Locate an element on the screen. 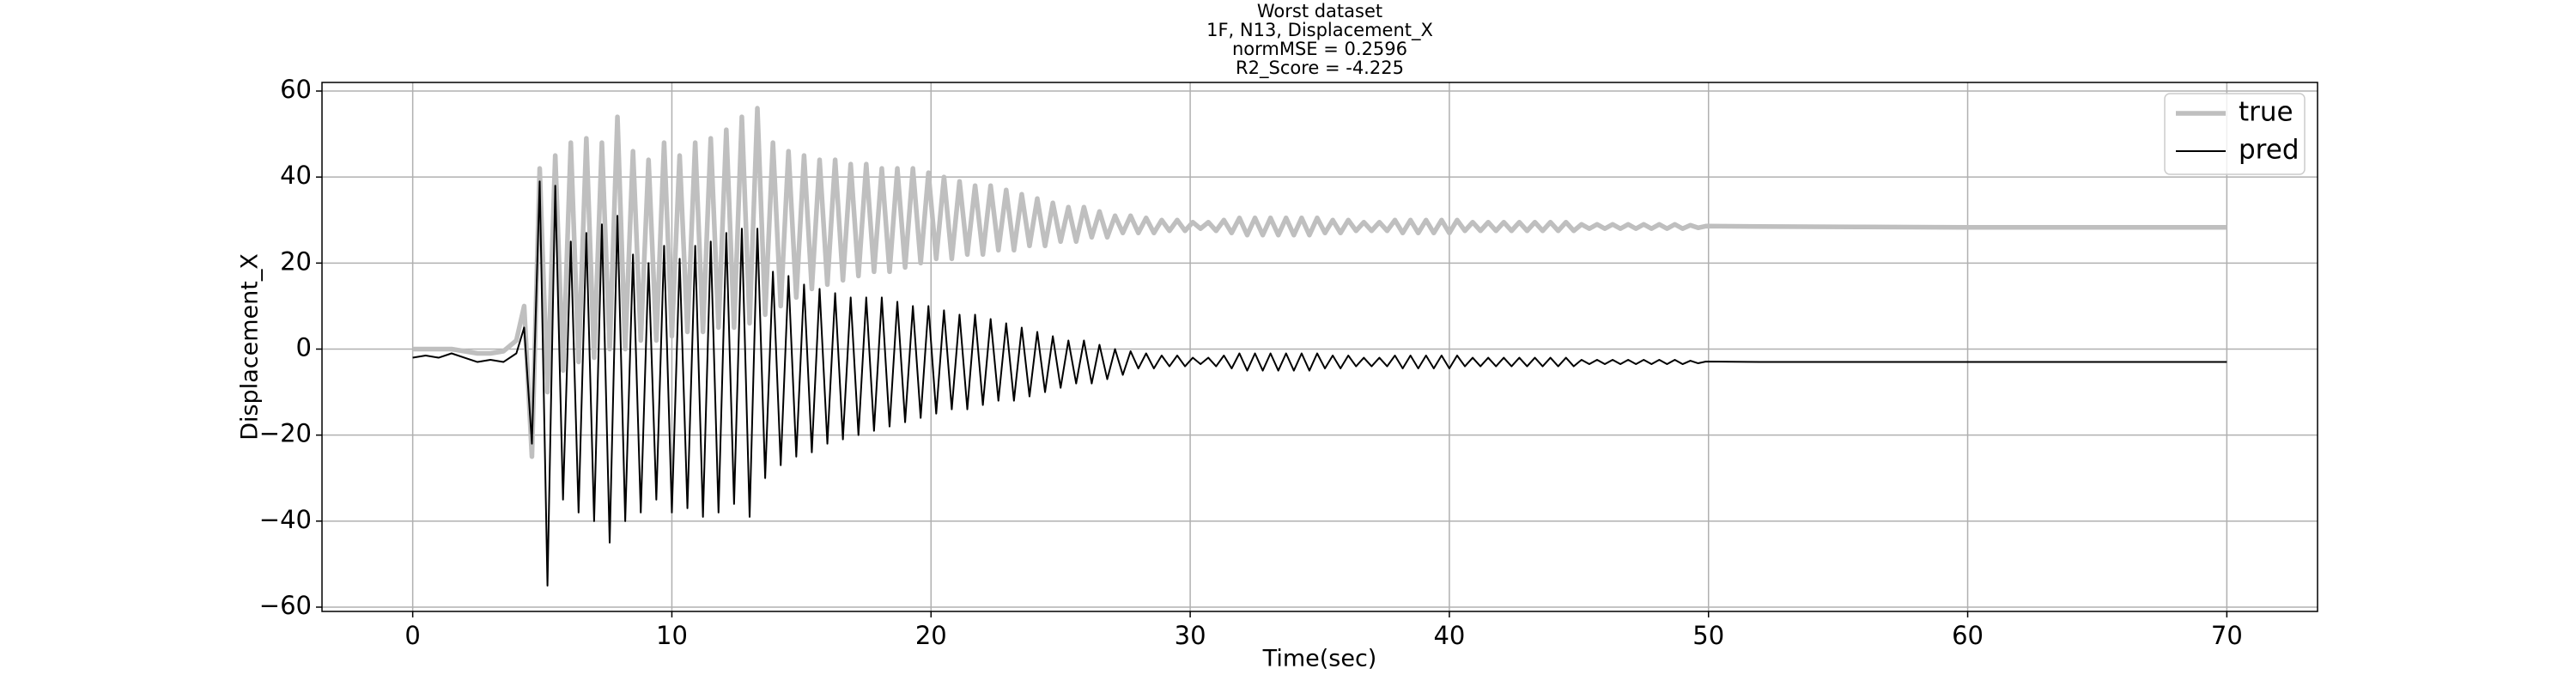  x-tick-label: 40 is located at coordinates (1449, 635).